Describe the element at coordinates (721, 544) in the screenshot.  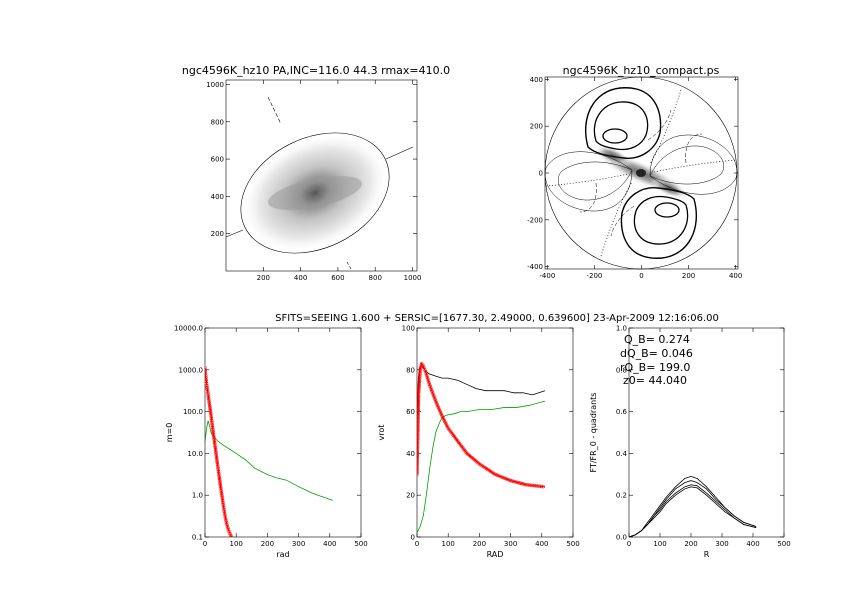
I see `qb-quadrants-xtick-label: 300` at that location.